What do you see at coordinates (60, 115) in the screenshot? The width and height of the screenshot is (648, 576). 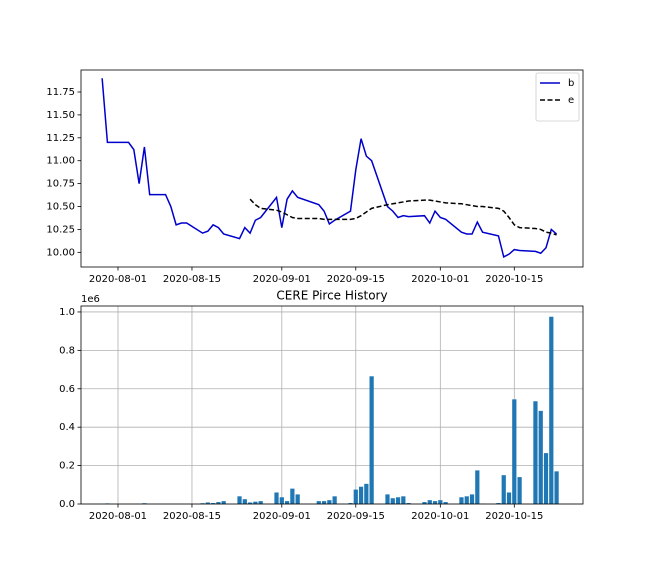 I see `y-tick-label: 11.50` at bounding box center [60, 115].